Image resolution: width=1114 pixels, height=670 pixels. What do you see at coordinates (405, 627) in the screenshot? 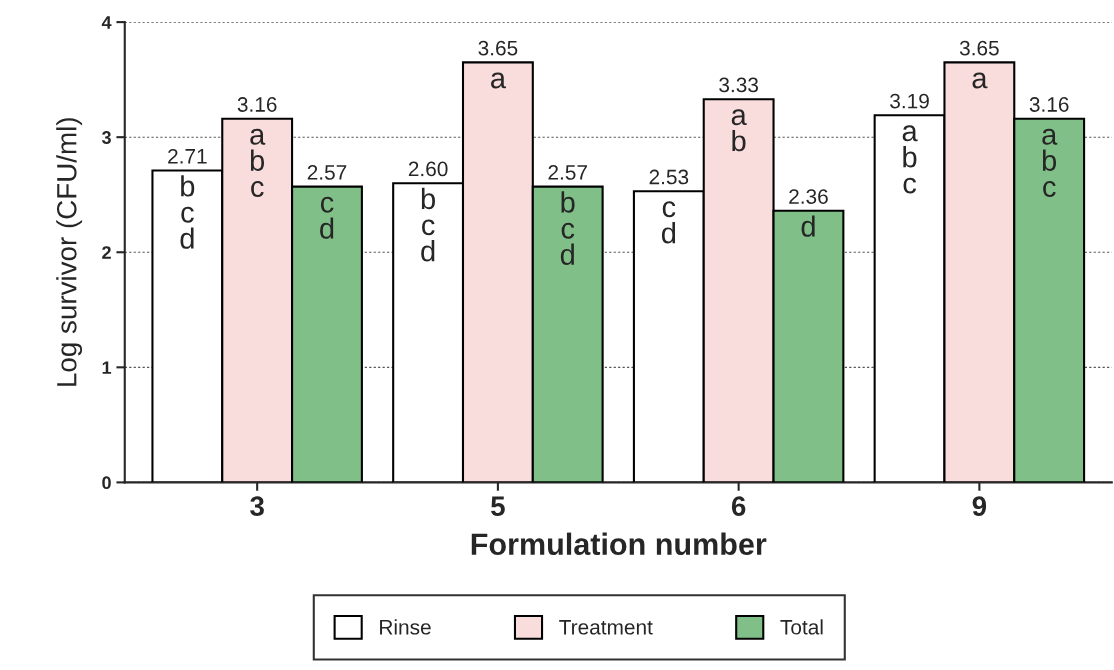
I see `legend-label: Rinse` at bounding box center [405, 627].